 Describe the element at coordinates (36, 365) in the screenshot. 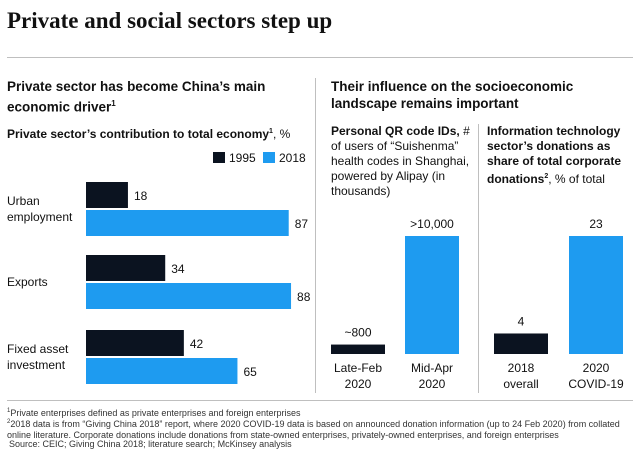

I see `category-label-2-1: investment` at that location.